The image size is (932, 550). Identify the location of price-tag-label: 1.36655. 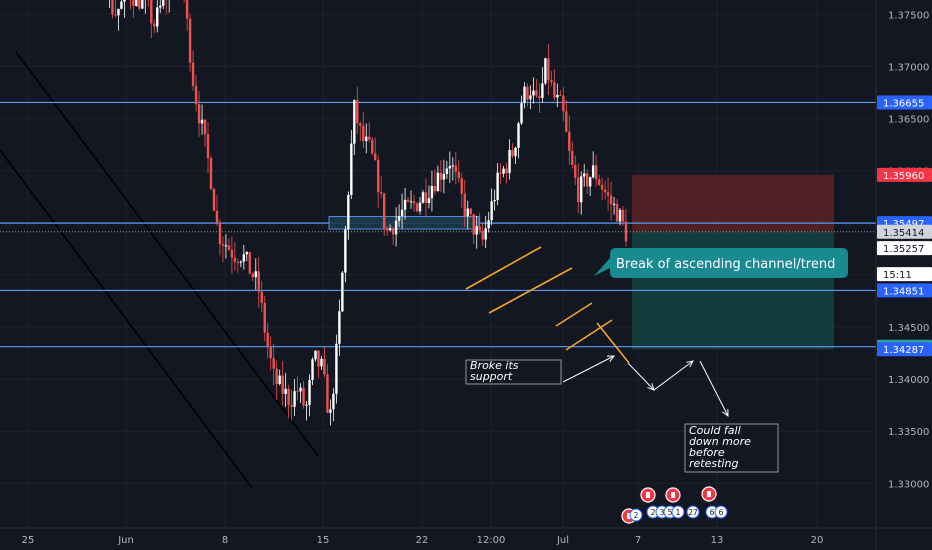
(903, 103).